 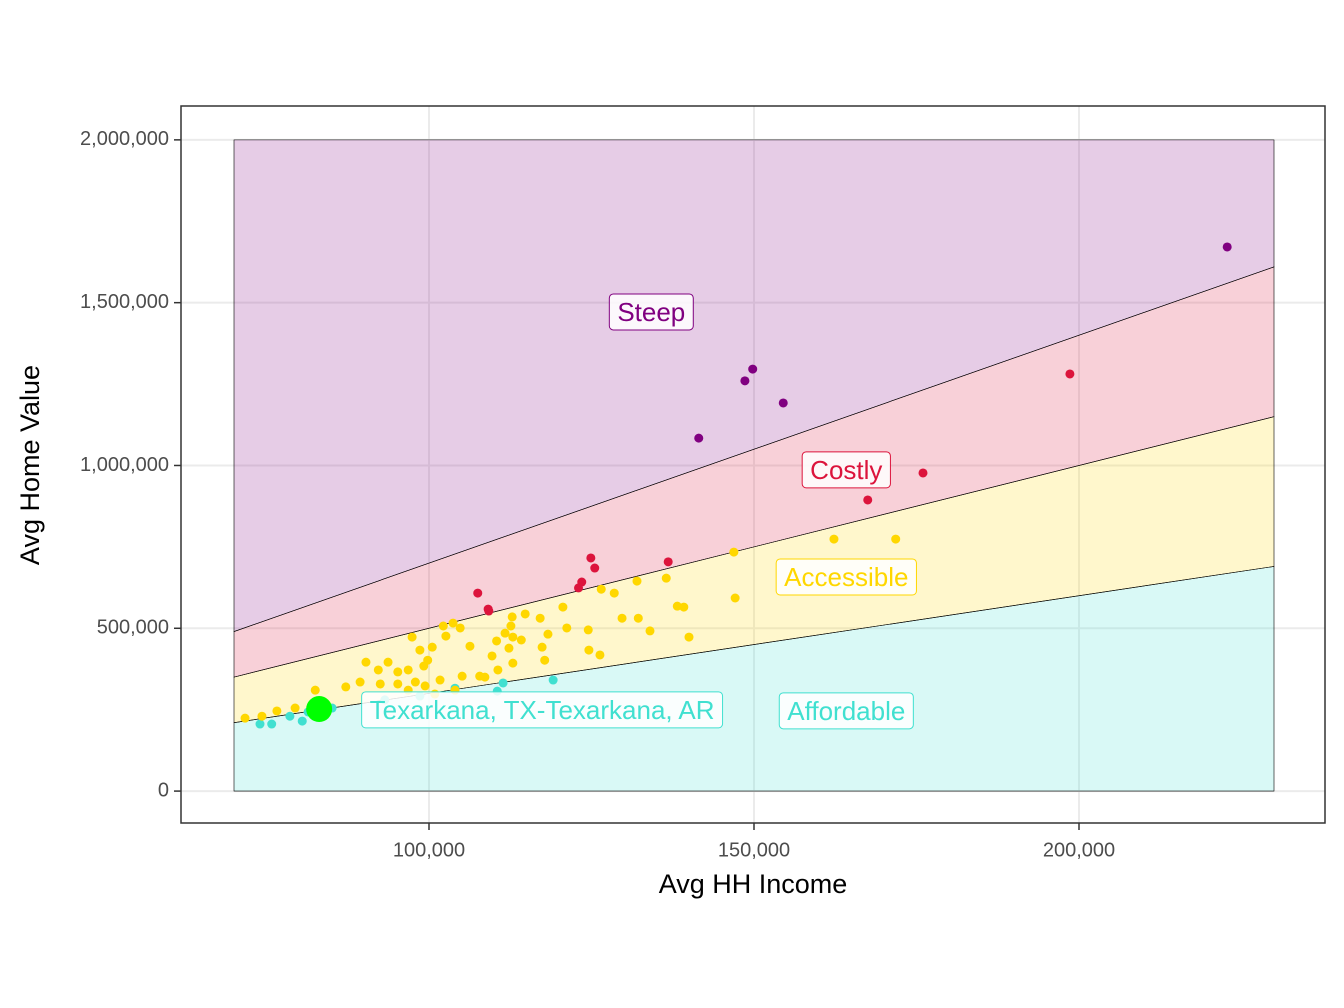 I want to click on y-tick-label: 500,000, so click(x=133, y=628).